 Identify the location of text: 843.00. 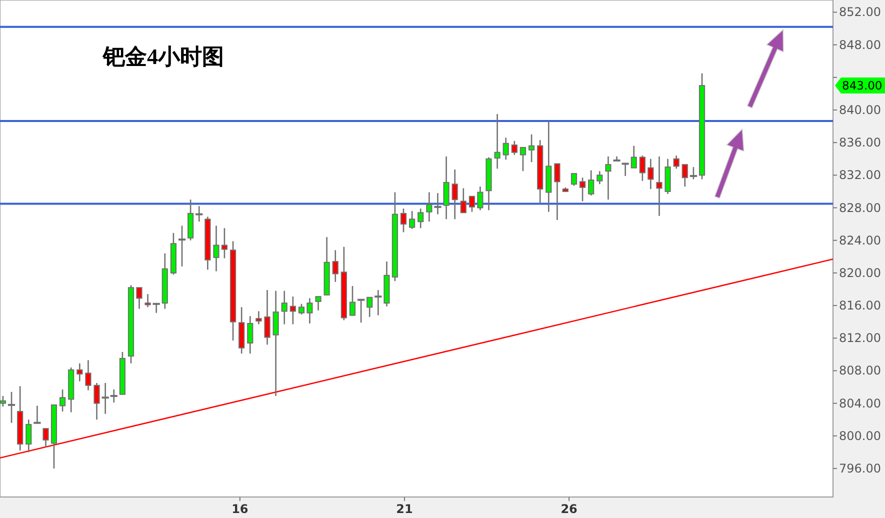
(862, 85).